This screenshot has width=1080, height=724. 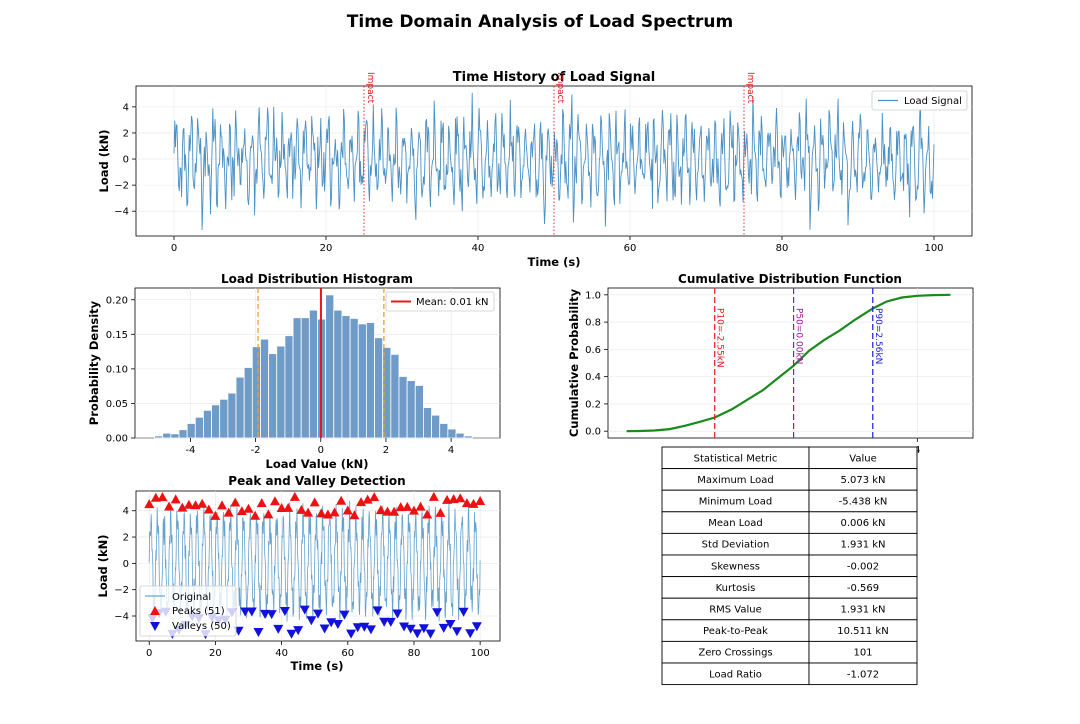 What do you see at coordinates (933, 101) in the screenshot?
I see `legend-label-load-signal: Load Signal` at bounding box center [933, 101].